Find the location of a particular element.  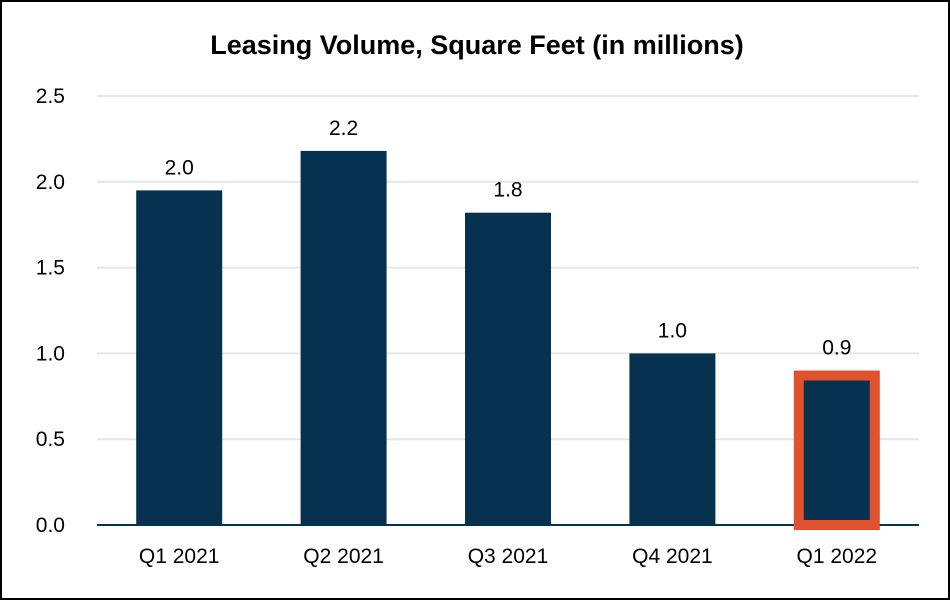

x-axis-ticks: Q1 2021 Q2 2021 Q3 2021 Q4 2021 Q1 2022 is located at coordinates (508, 556).